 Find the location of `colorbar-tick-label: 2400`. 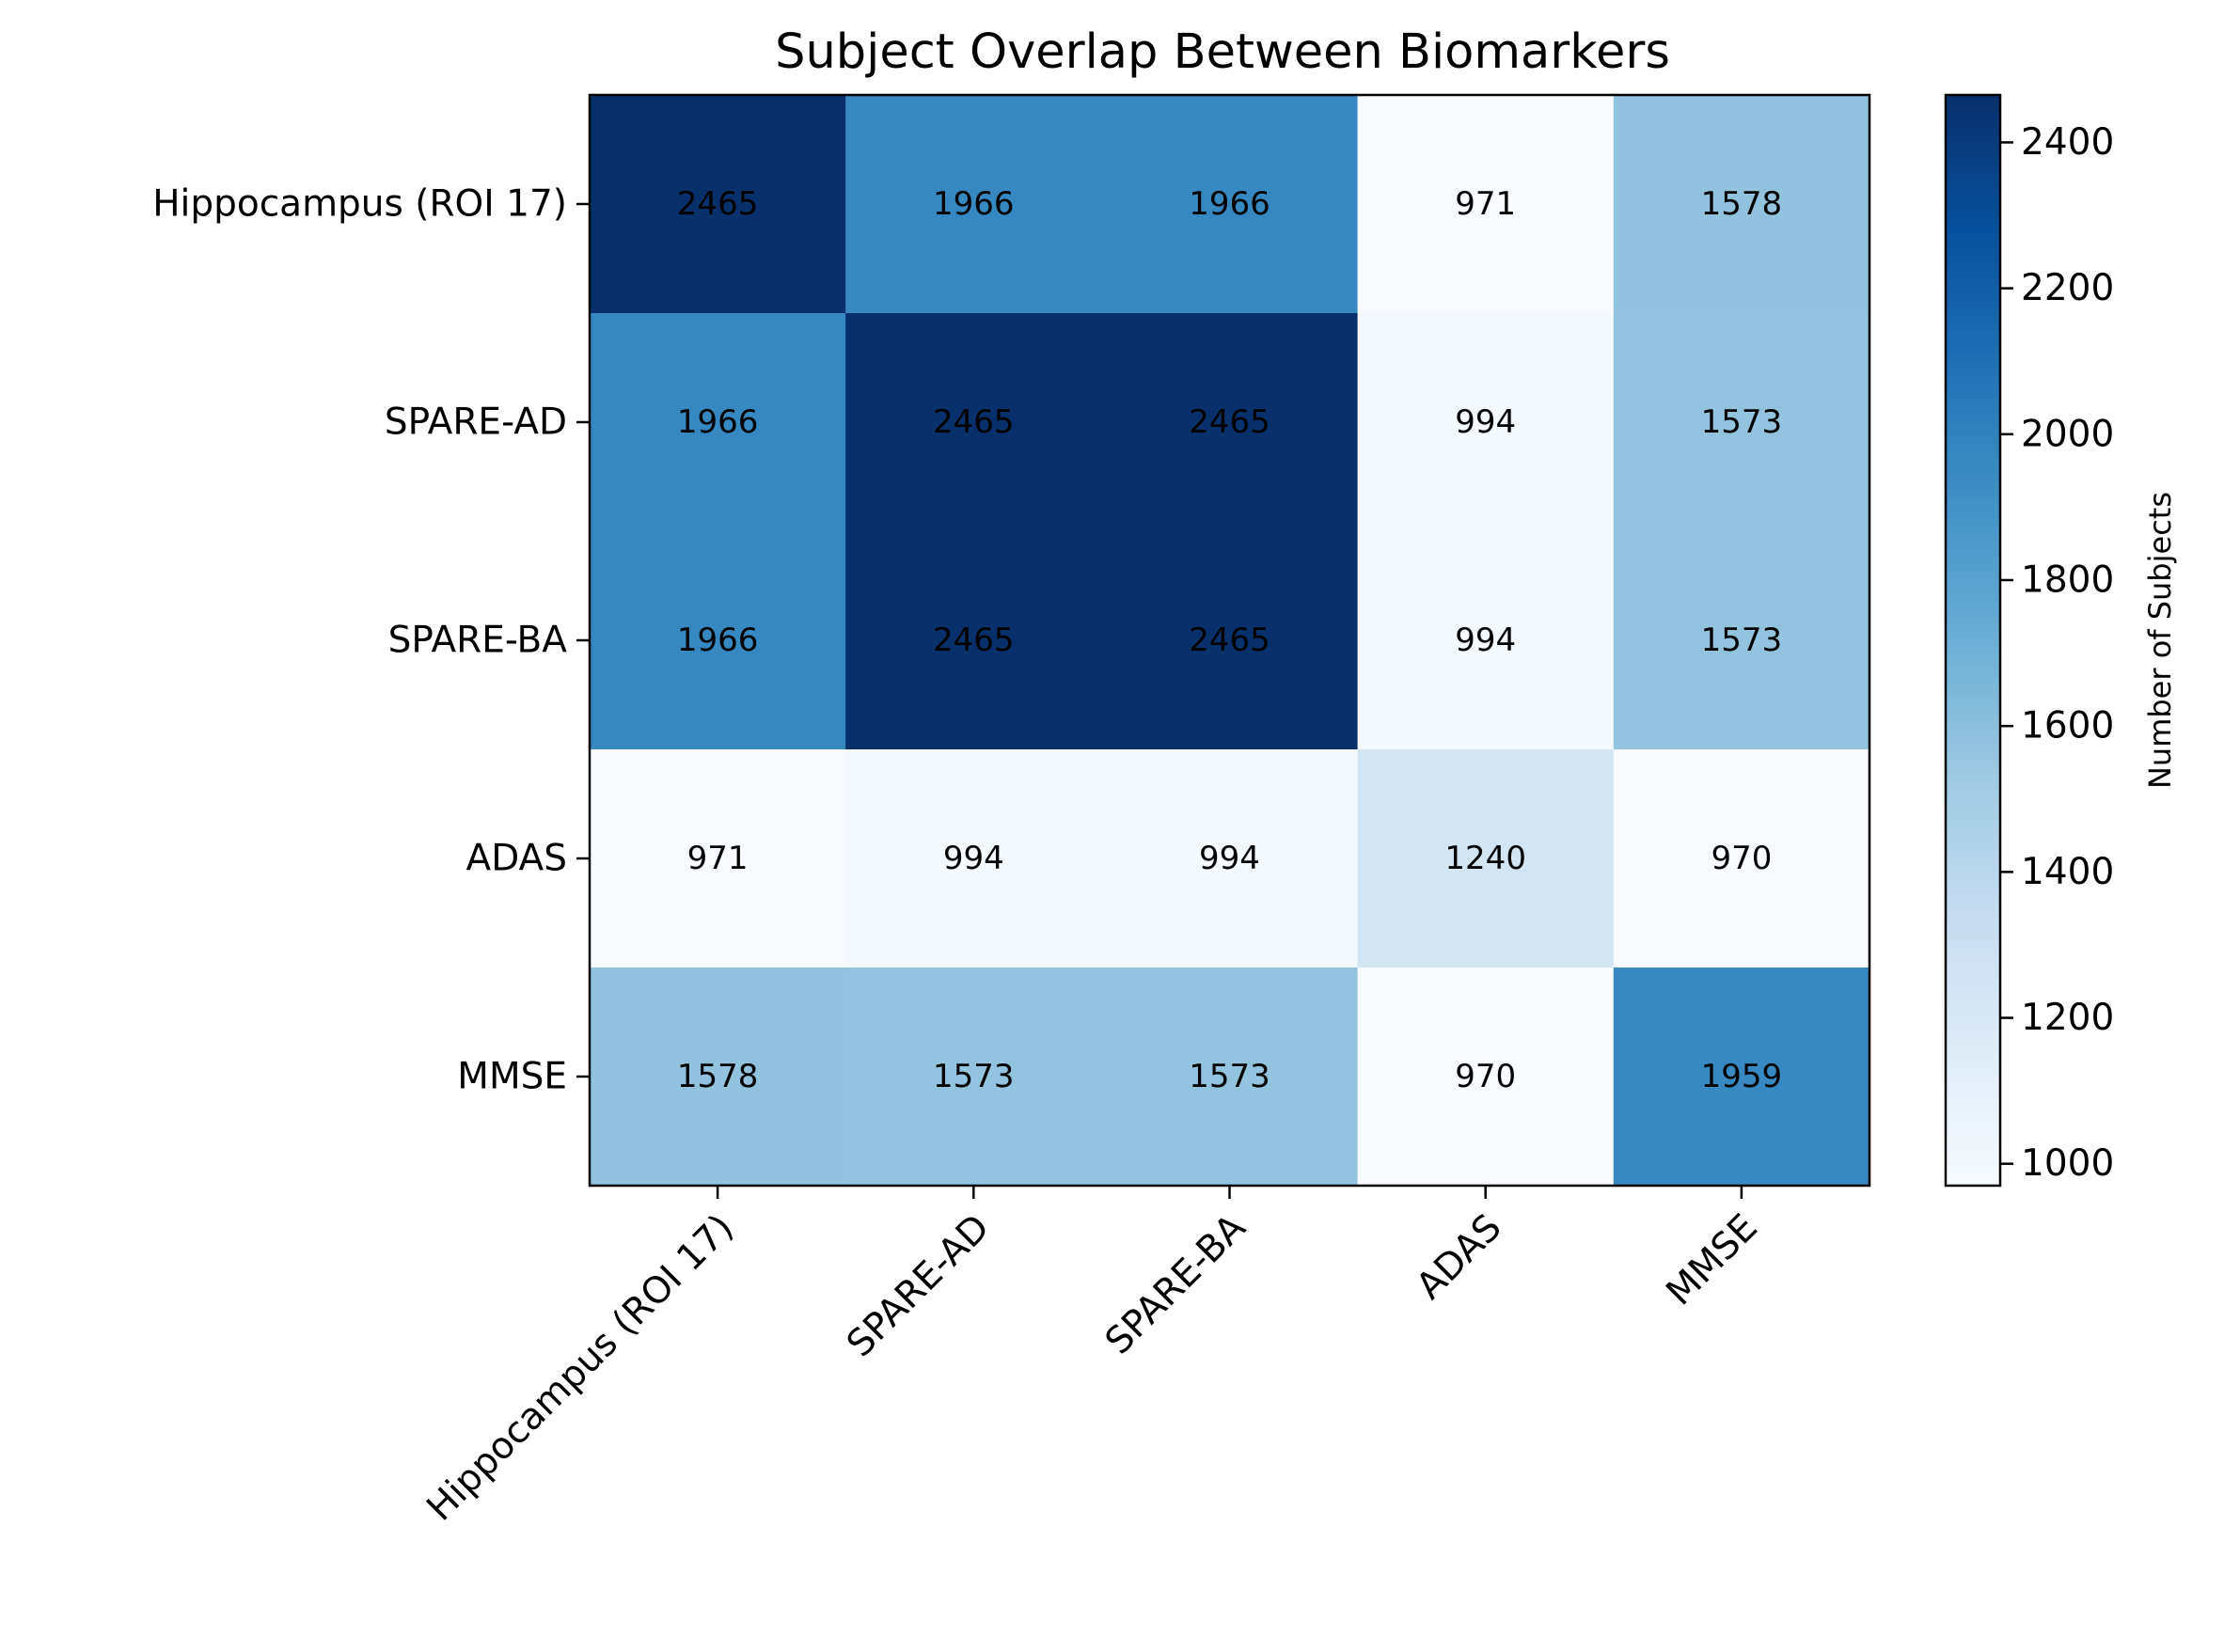

colorbar-tick-label: 2400 is located at coordinates (2067, 142).